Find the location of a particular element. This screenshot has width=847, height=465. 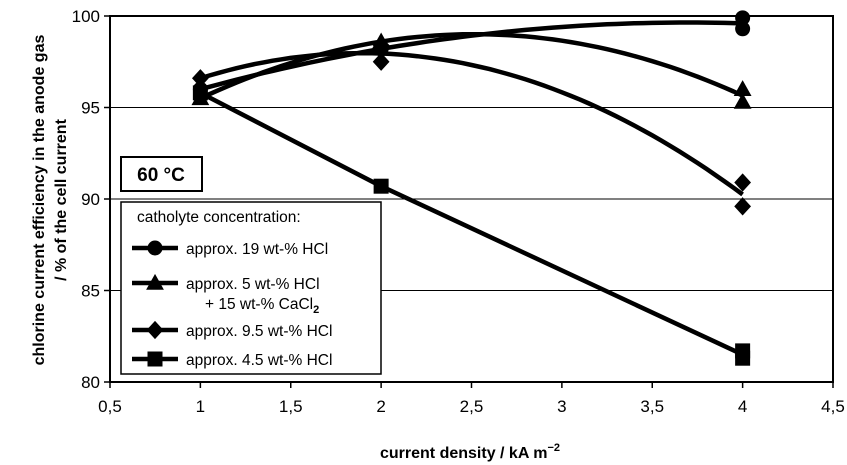

y-tick-label: 90 is located at coordinates (90, 199).